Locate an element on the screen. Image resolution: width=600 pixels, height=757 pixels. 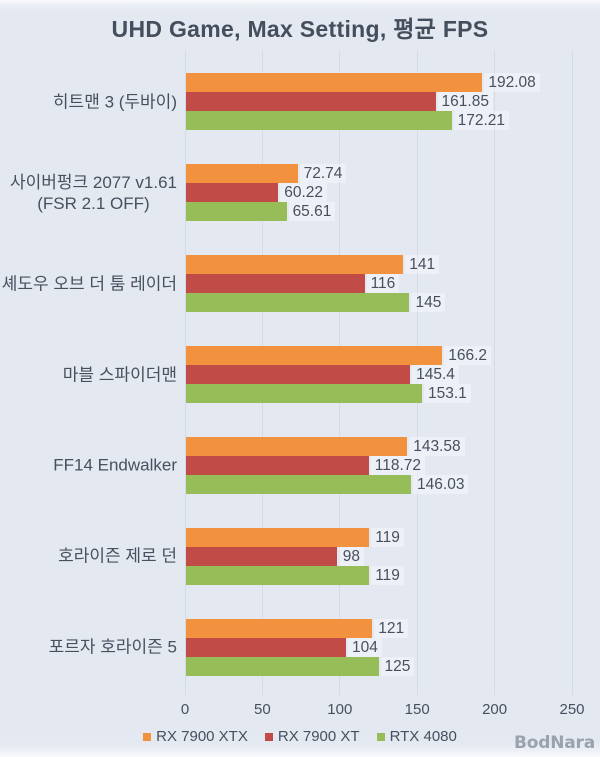
category-label: 히트맨 3 (두바이) is located at coordinates (88, 101).